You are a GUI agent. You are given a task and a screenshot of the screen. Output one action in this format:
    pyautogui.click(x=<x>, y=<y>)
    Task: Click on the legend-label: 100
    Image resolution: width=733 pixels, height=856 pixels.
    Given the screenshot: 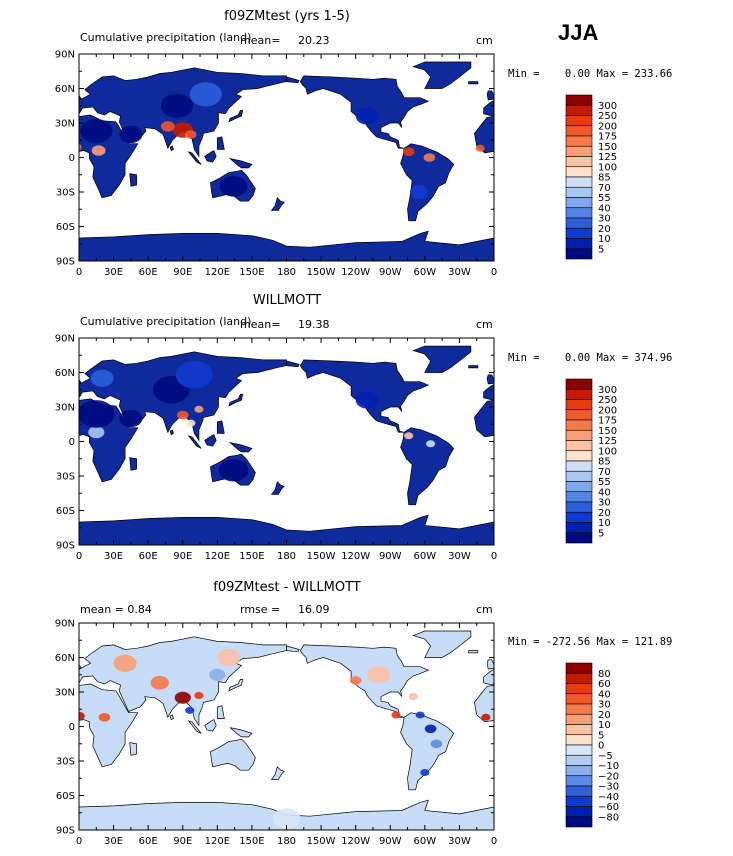 What is the action you would take?
    pyautogui.click(x=607, y=167)
    